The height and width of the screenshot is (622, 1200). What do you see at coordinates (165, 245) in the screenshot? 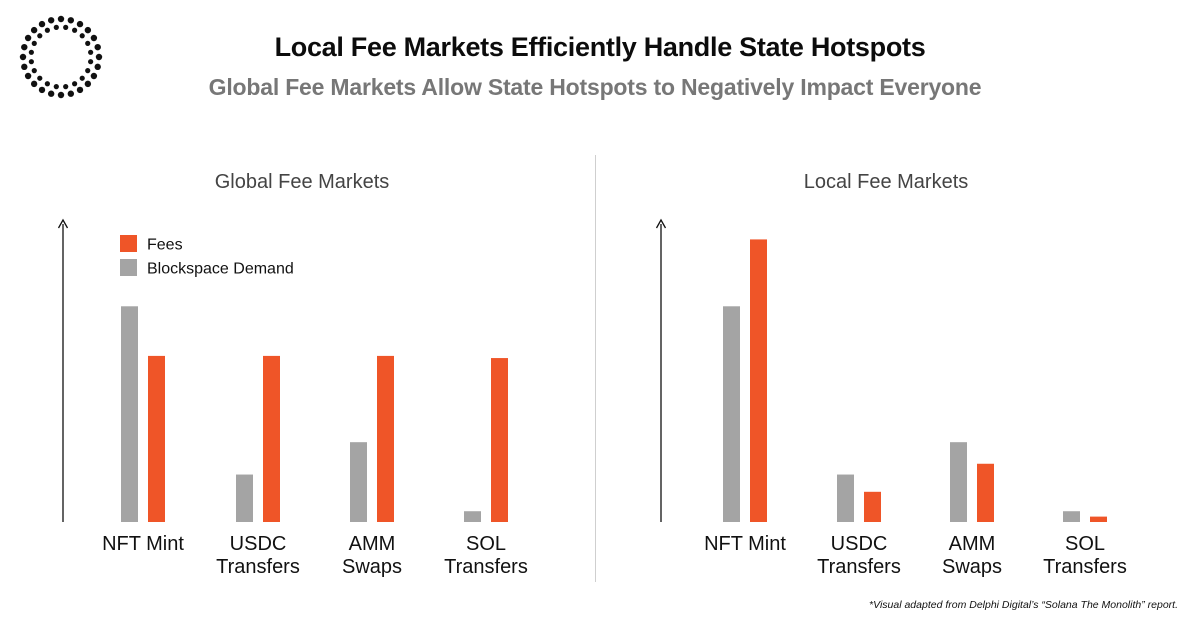
I see `legend-label: Fees` at bounding box center [165, 245].